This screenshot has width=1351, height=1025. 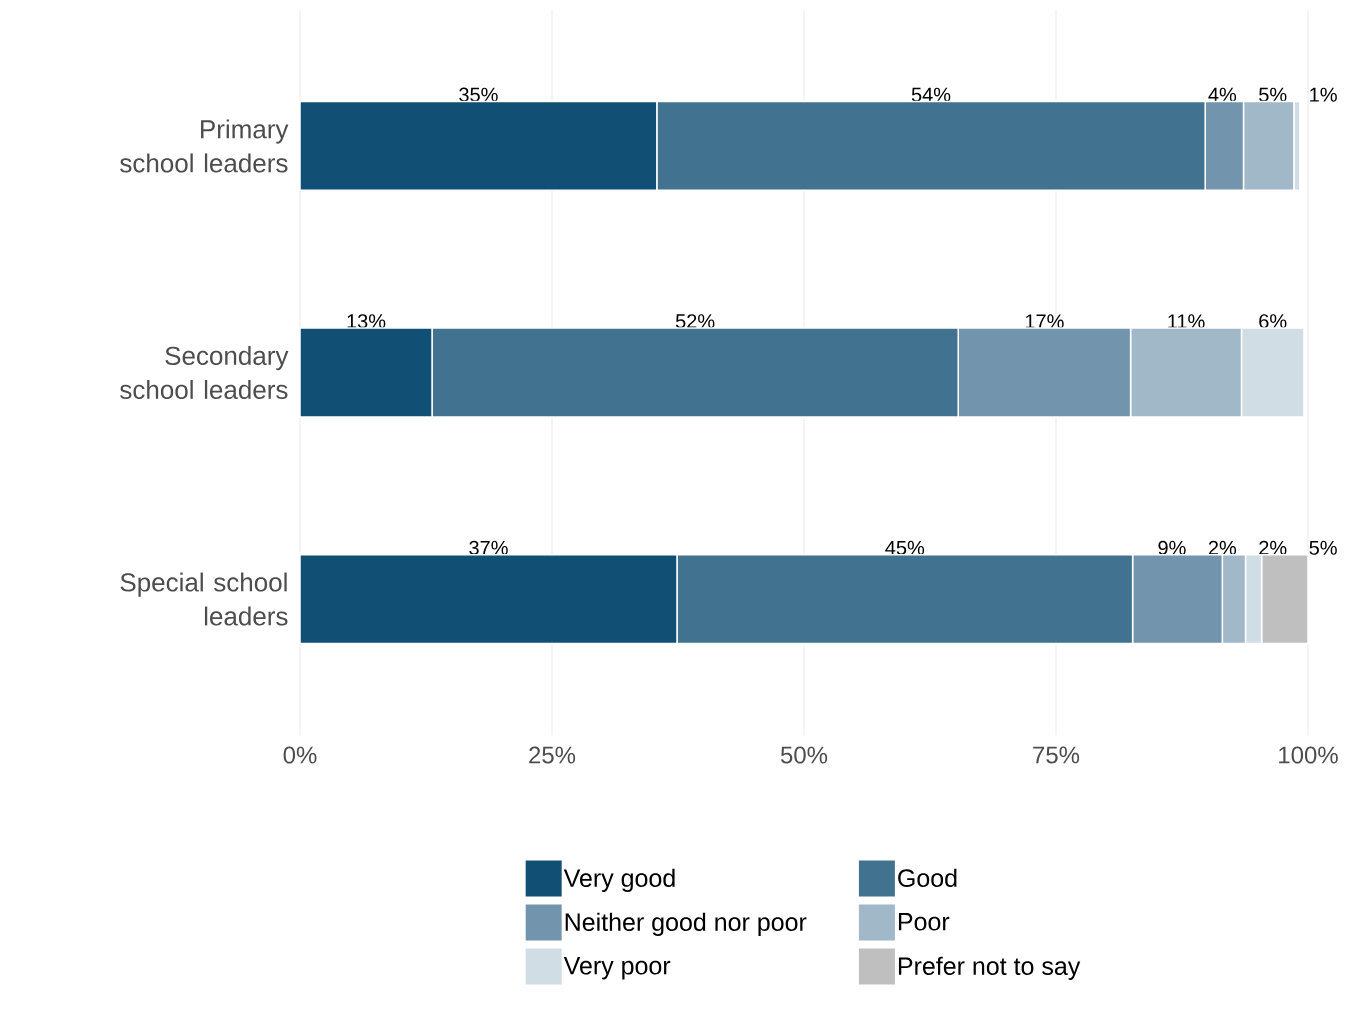 I want to click on x-tick-label: 50%, so click(x=804, y=755).